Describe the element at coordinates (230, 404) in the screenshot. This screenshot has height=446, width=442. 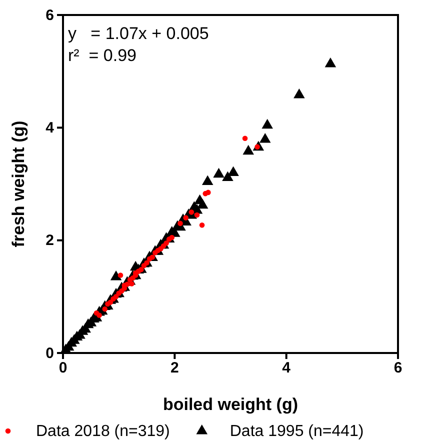
I see `x-axis-title: boiled weight (g)` at that location.